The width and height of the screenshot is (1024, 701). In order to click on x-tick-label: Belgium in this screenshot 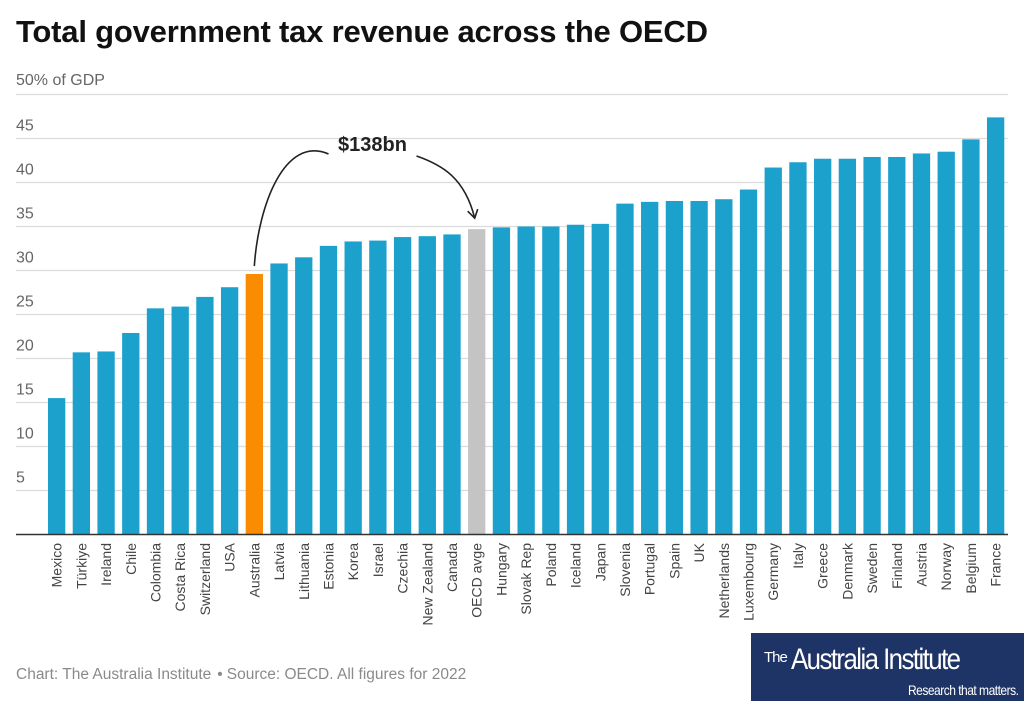, I will do `click(971, 568)`.